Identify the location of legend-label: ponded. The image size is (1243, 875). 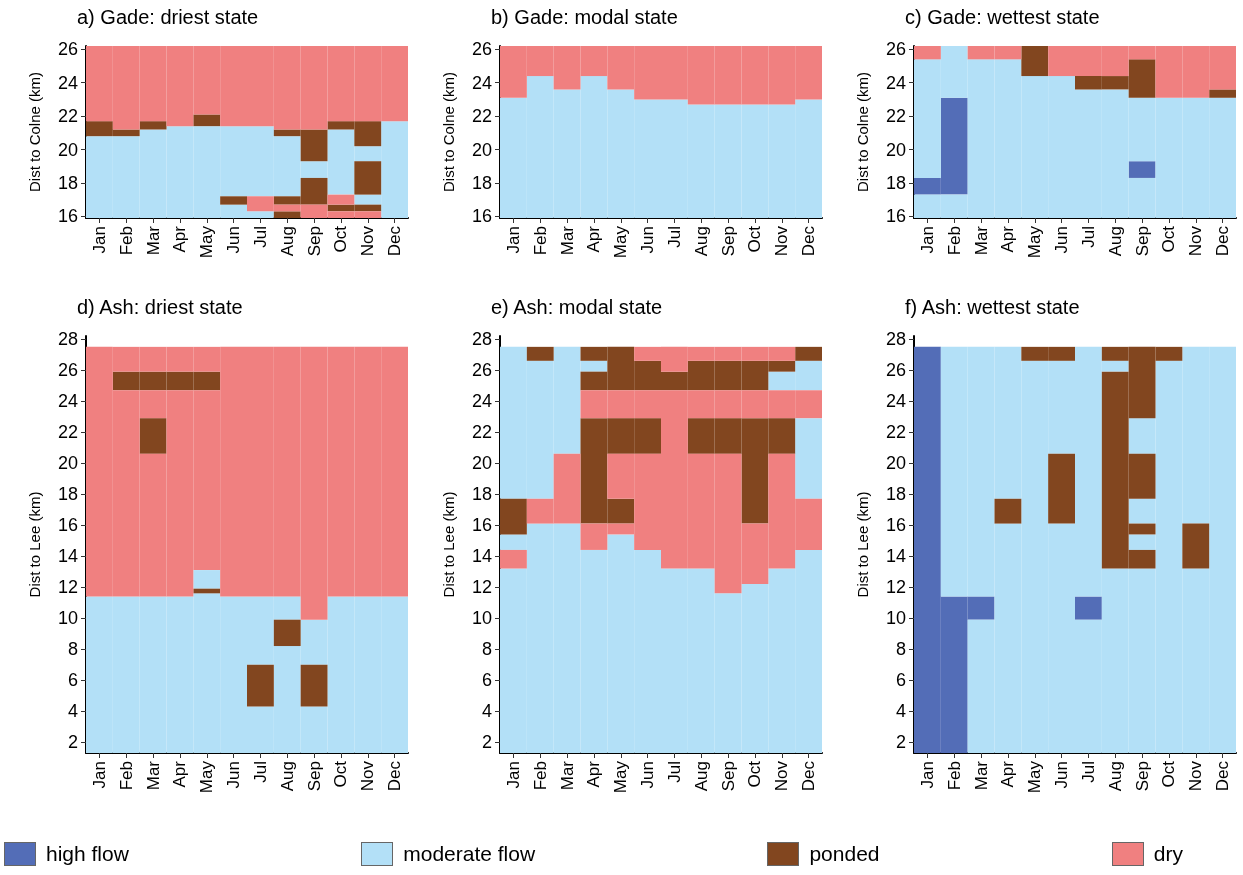
(844, 854).